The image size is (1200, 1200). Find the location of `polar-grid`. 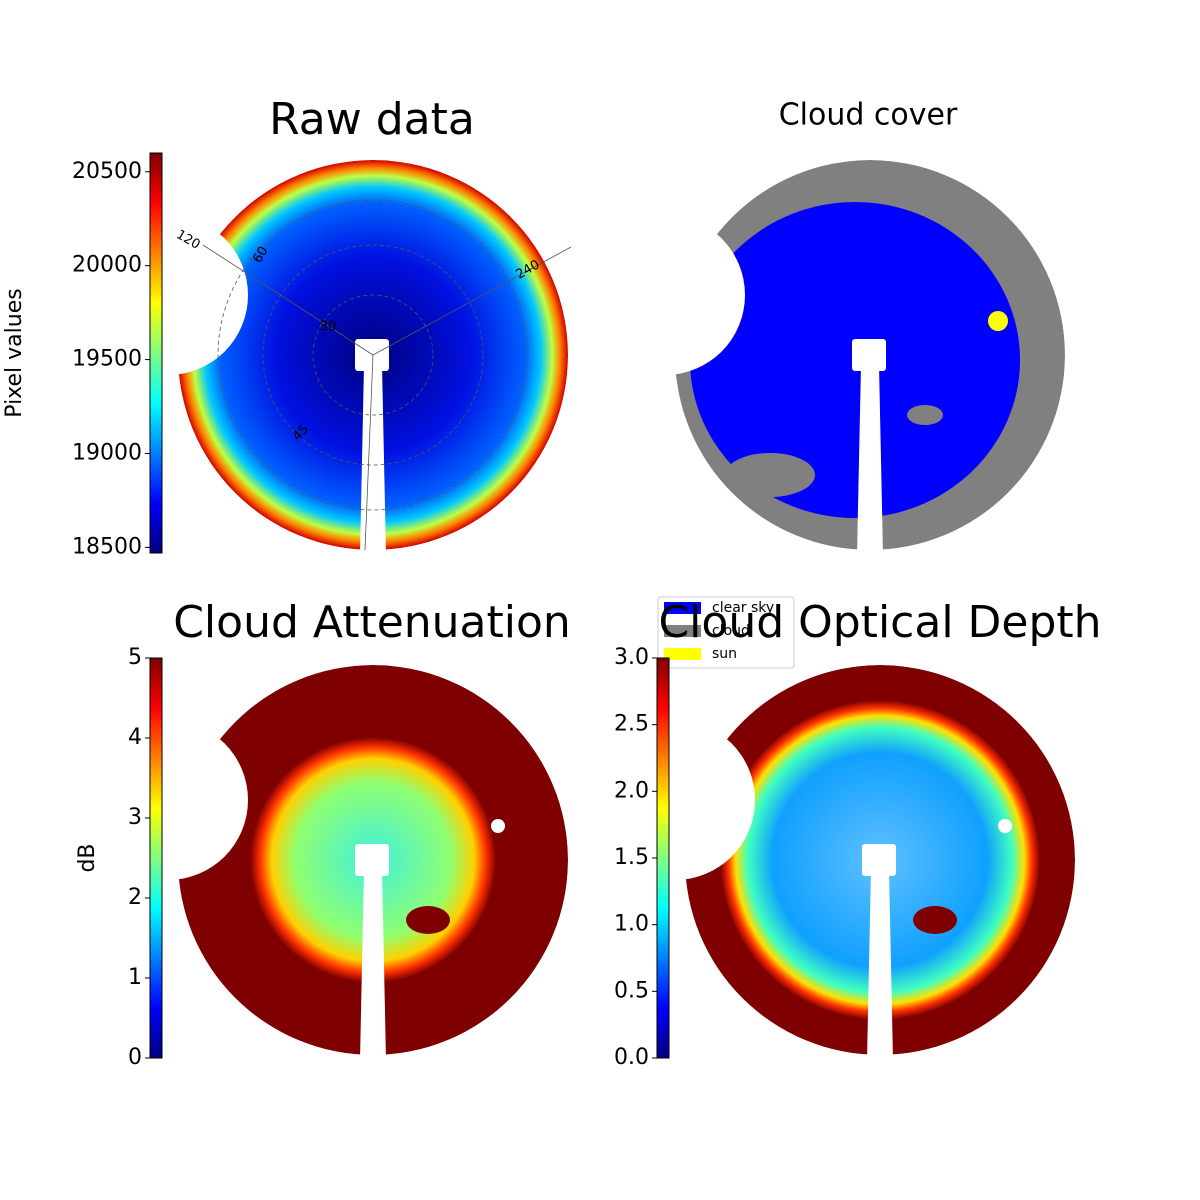

polar-grid is located at coordinates (387, 375).